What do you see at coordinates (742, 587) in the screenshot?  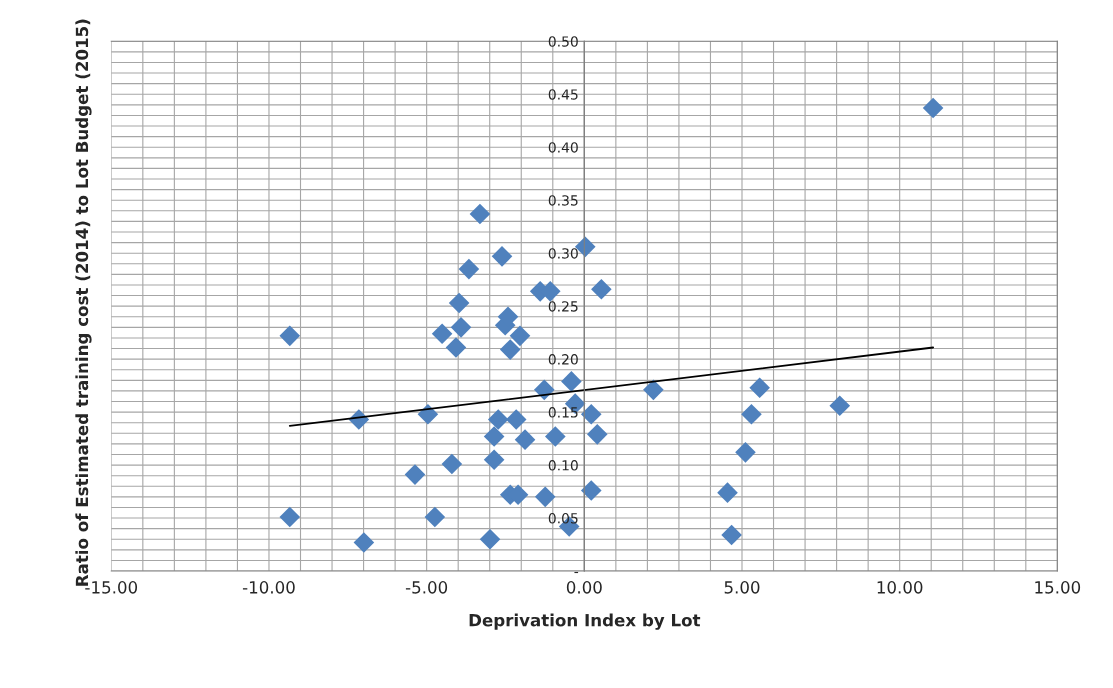 I see `x-tick-label: 5.00` at bounding box center [742, 587].